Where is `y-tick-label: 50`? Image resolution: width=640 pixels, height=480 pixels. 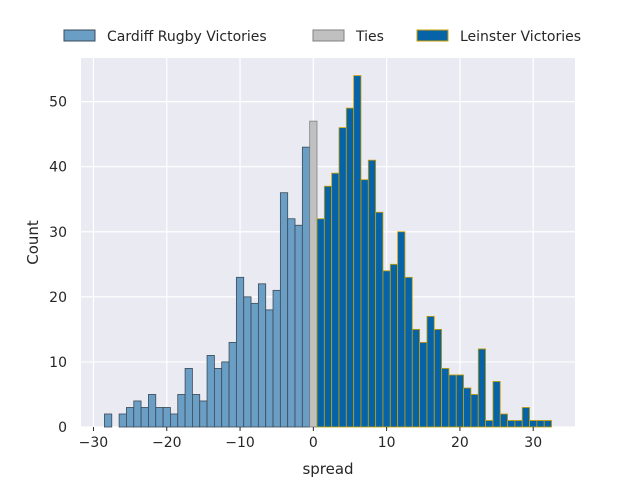
y-tick-label: 50 is located at coordinates (58, 103).